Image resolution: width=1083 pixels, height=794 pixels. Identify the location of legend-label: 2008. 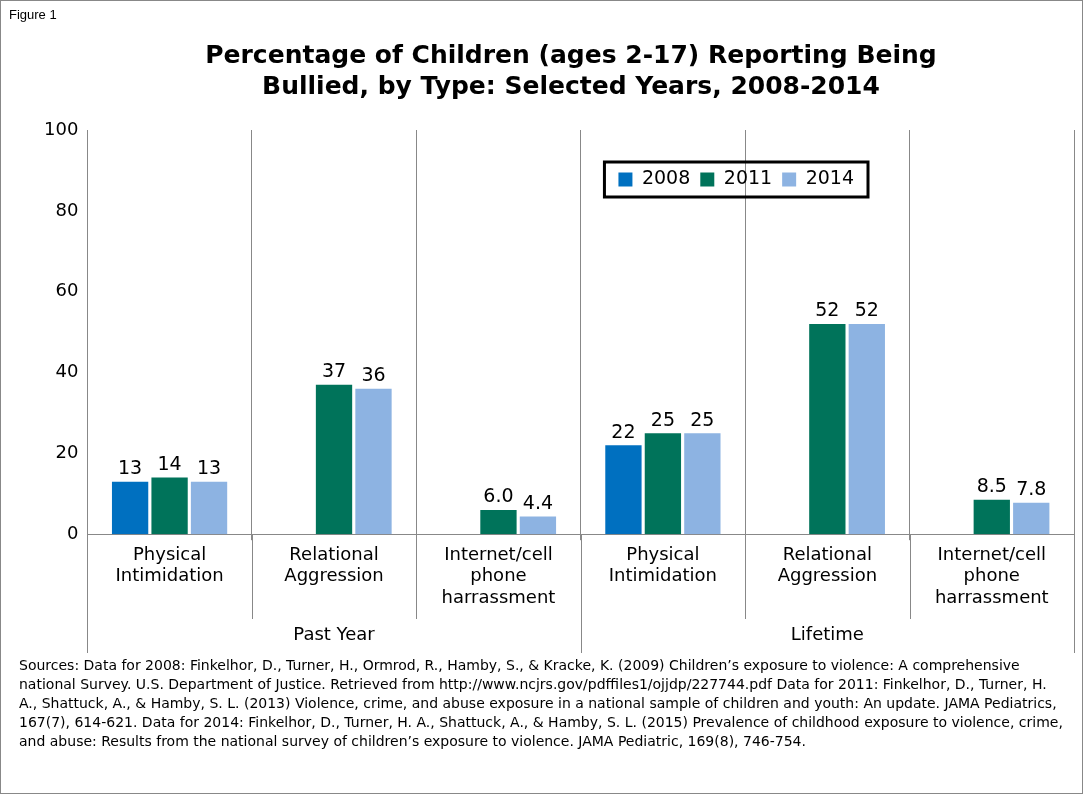
(666, 177).